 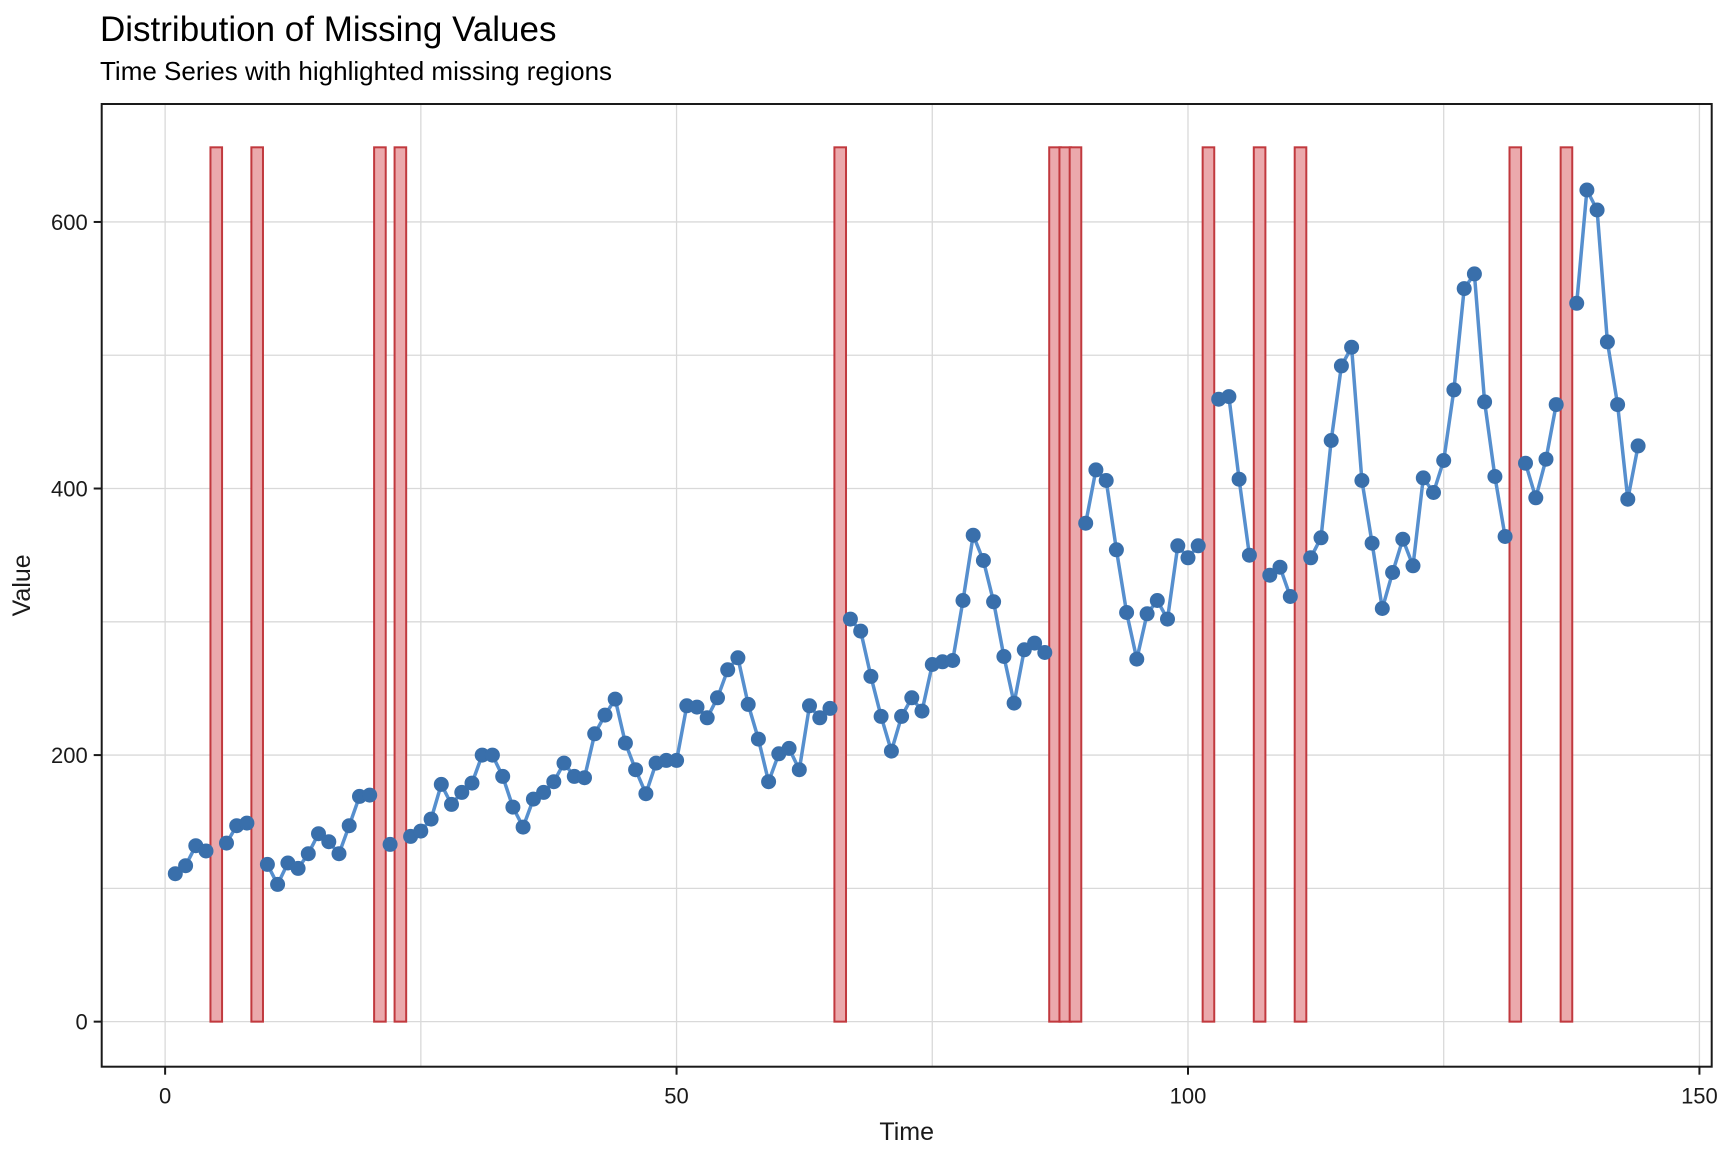 What do you see at coordinates (69, 489) in the screenshot?
I see `y-tick-label: 400` at bounding box center [69, 489].